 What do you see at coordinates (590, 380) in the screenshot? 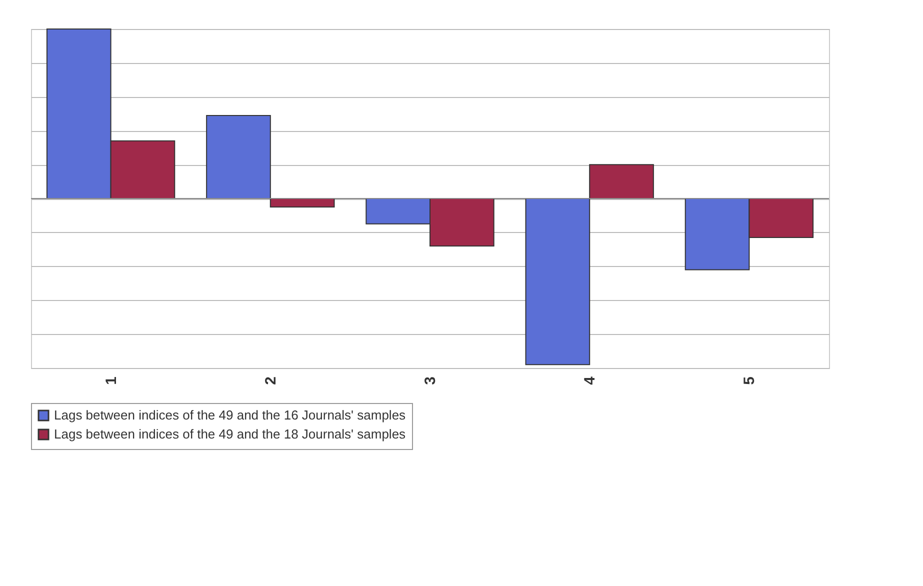
I see `x-tick-label: 4` at bounding box center [590, 380].